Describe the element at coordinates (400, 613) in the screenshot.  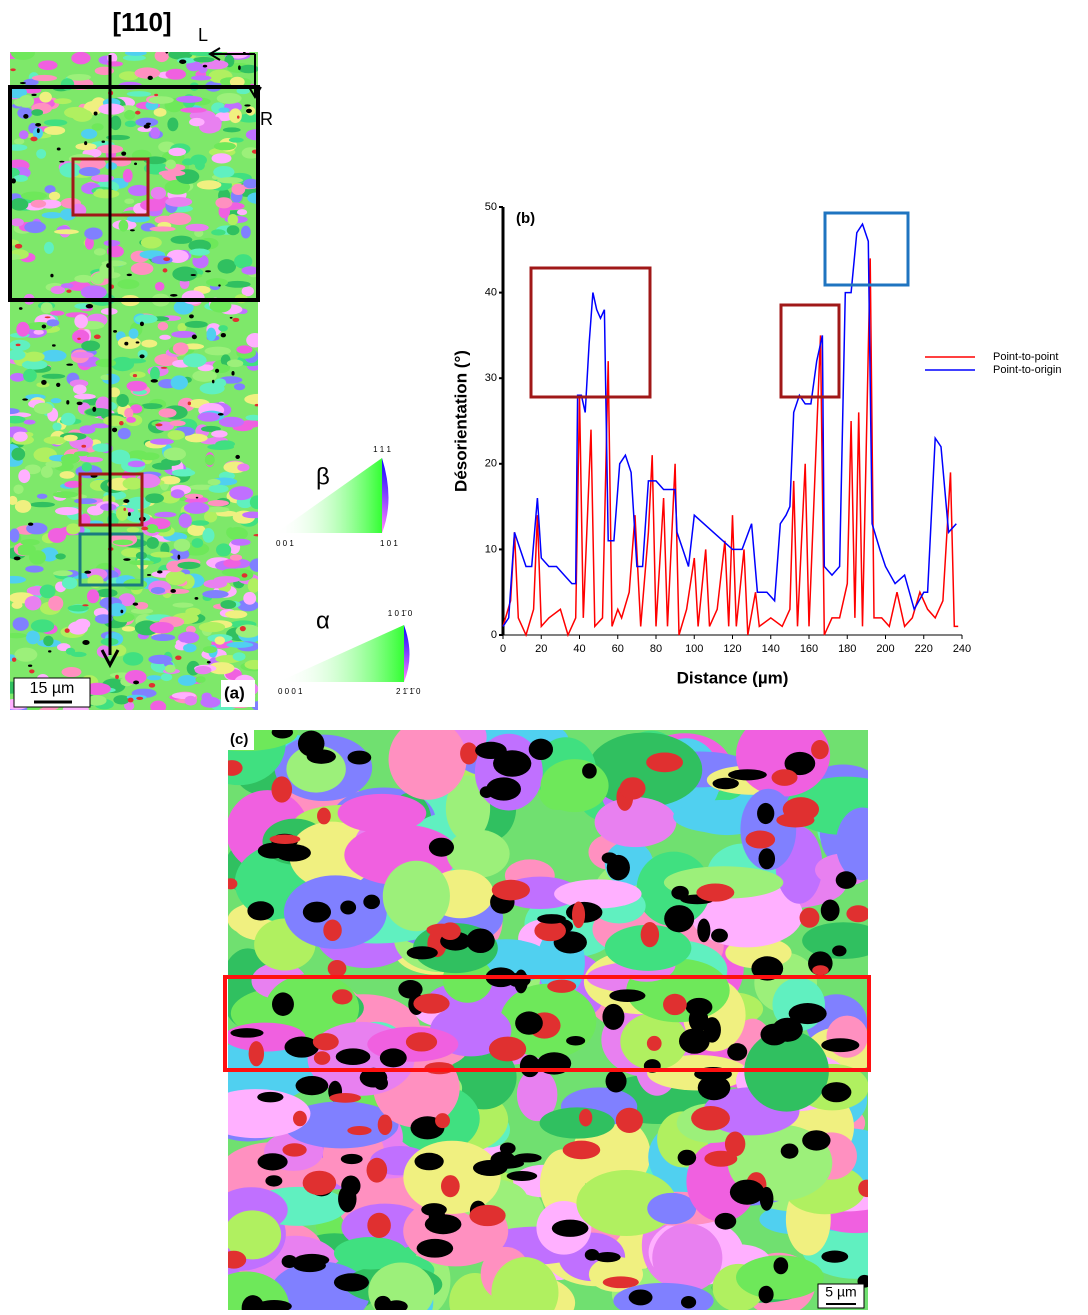
I see `ipf-corner: 1 0 1̄ 0` at that location.